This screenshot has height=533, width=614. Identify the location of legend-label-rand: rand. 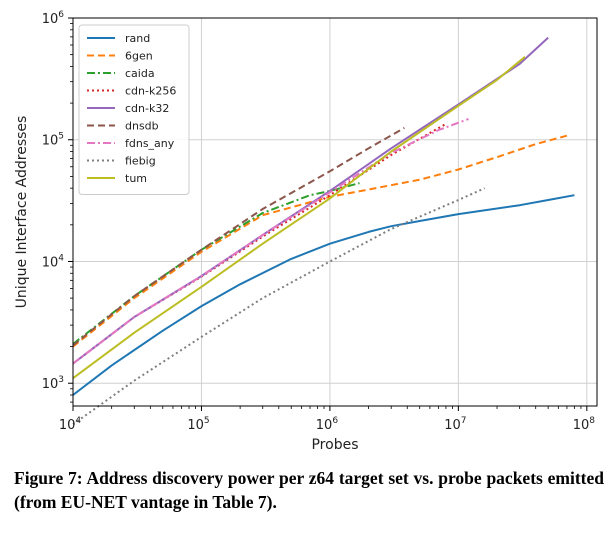
(137, 38).